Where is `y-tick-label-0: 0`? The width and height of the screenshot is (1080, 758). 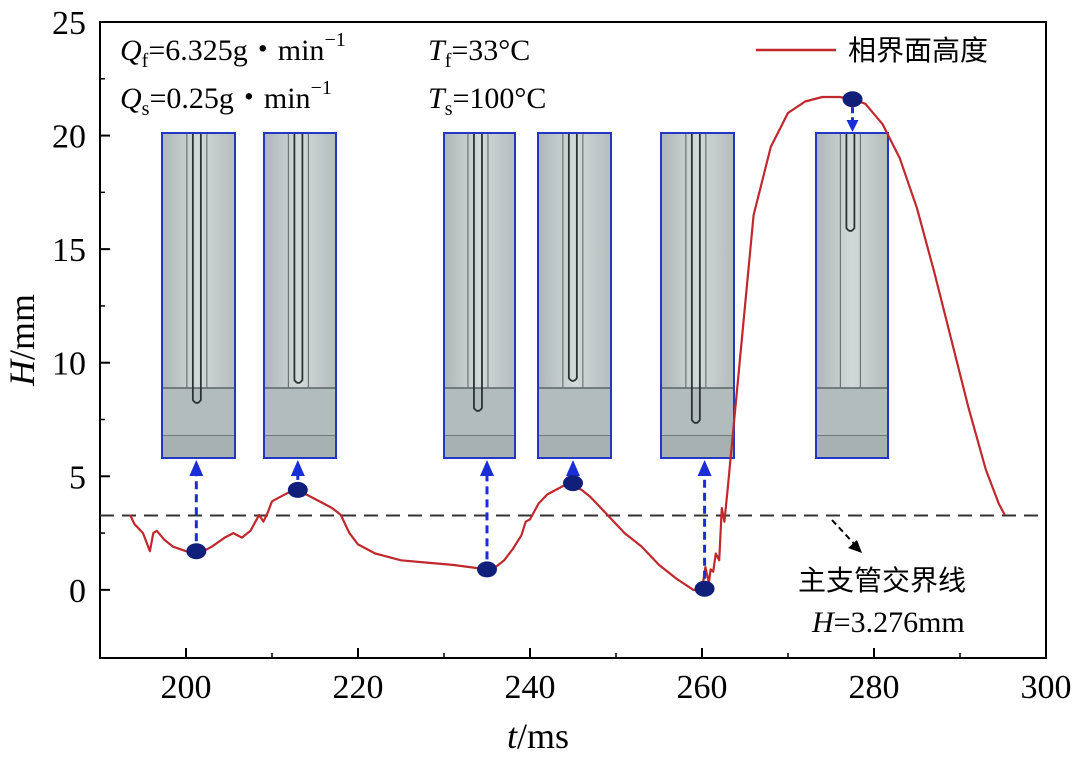 y-tick-label-0: 0 is located at coordinates (77, 591).